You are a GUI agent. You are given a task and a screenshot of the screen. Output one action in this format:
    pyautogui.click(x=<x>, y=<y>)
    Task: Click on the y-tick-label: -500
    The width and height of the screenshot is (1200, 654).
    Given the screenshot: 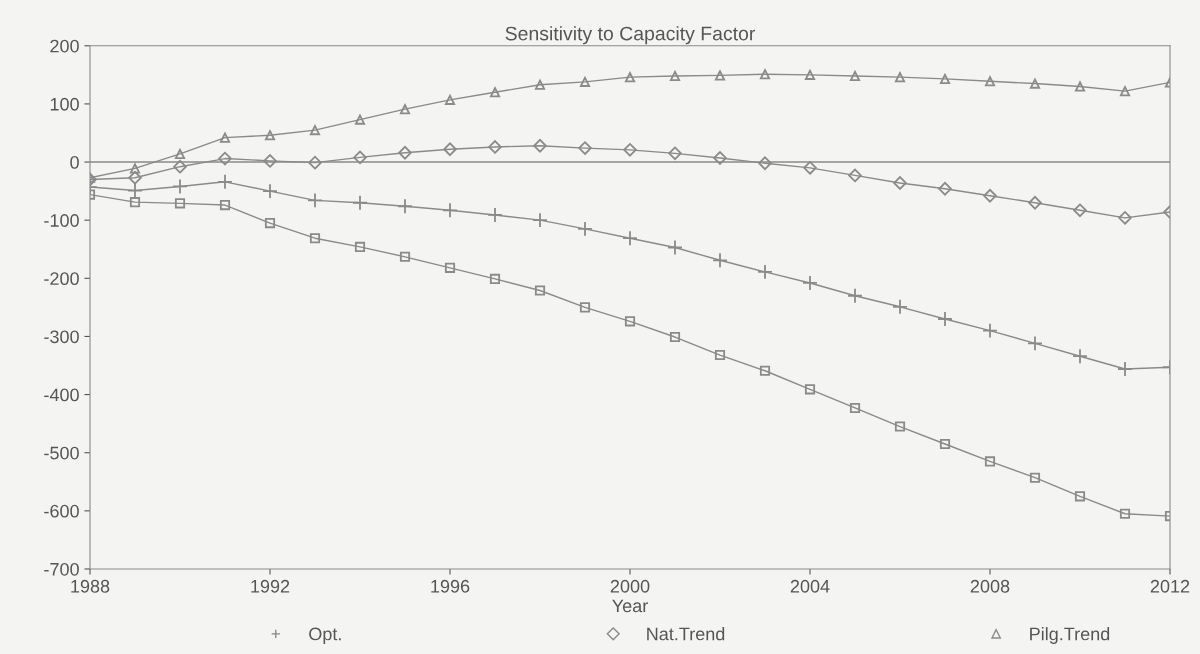 What is the action you would take?
    pyautogui.click(x=61, y=453)
    